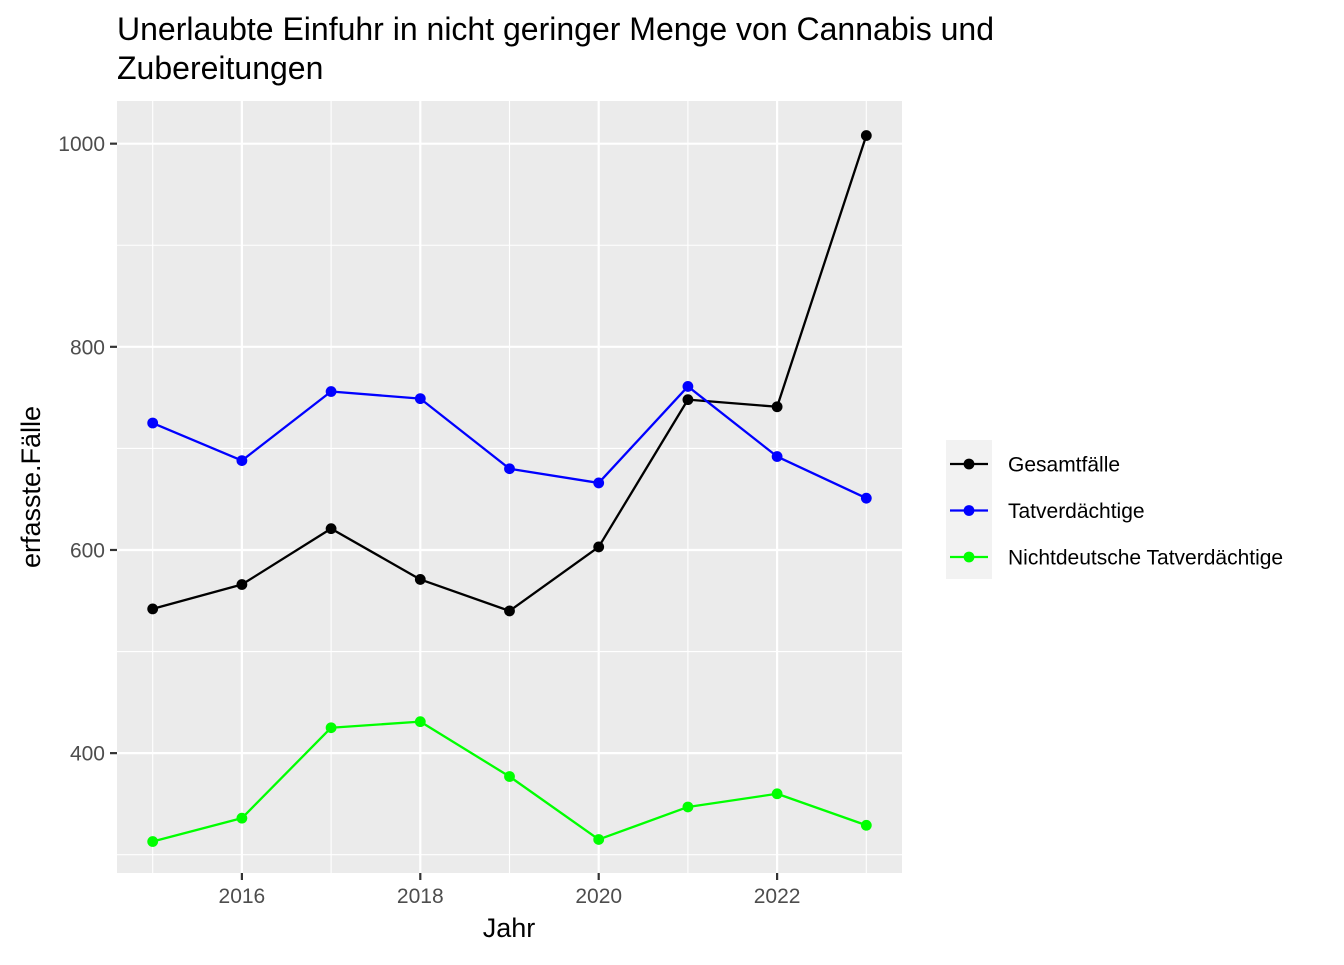 This screenshot has width=1344, height=965. What do you see at coordinates (1064, 465) in the screenshot?
I see `legend-label-1: Gesamtfälle` at bounding box center [1064, 465].